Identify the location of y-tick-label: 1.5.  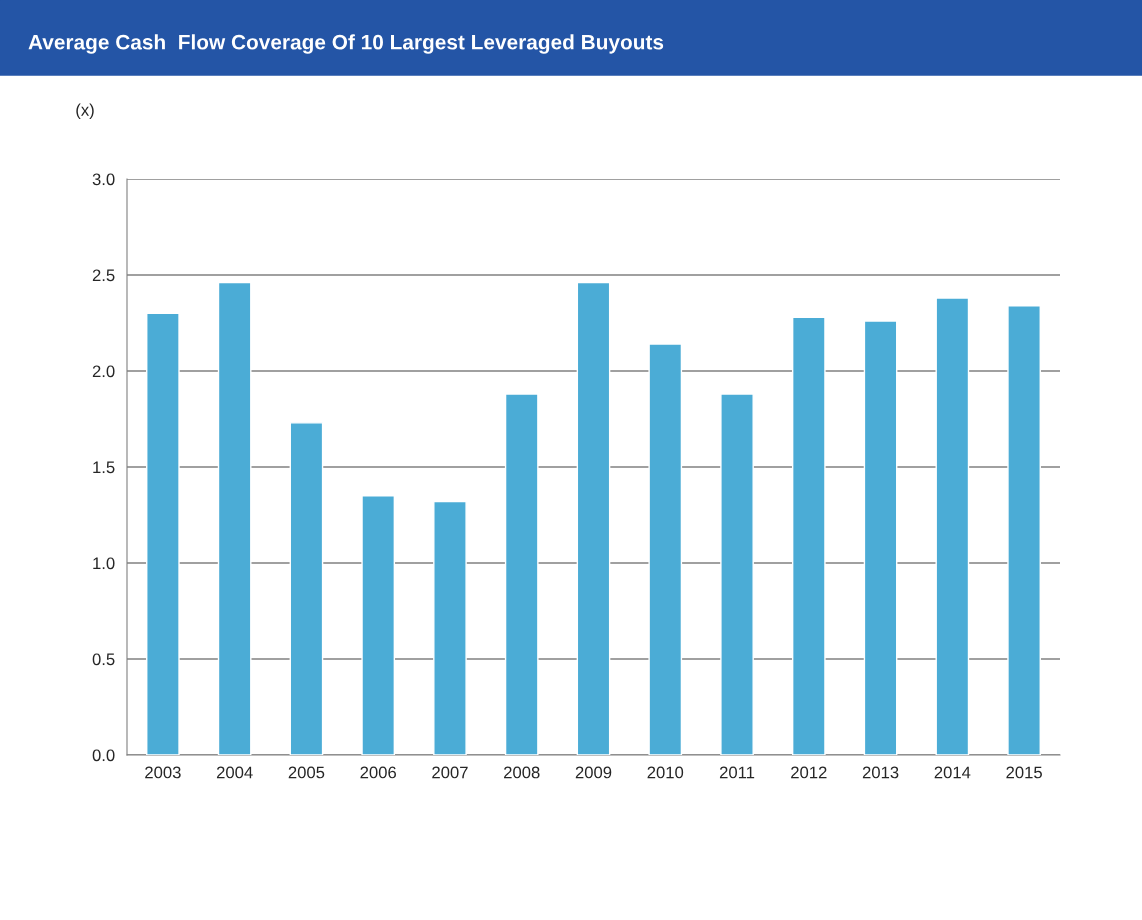
(104, 467).